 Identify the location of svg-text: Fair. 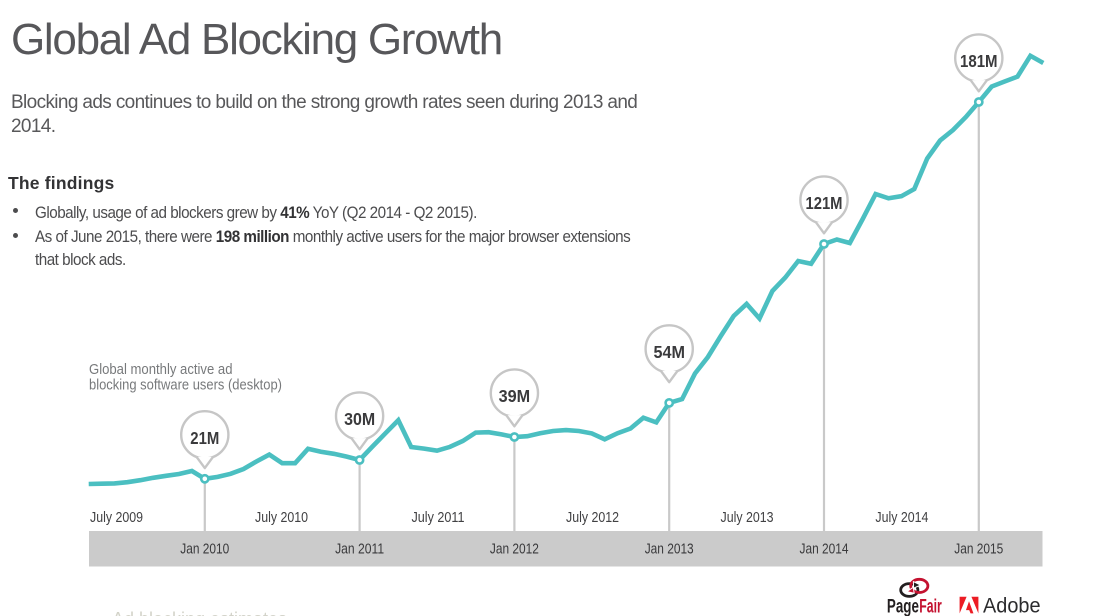
(930, 606).